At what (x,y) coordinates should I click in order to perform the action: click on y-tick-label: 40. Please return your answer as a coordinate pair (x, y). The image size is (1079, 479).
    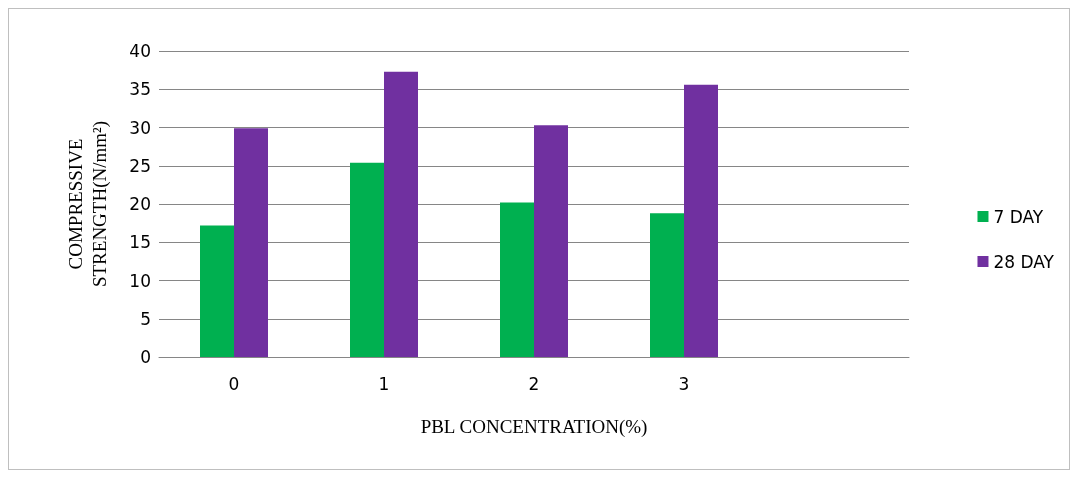
    Looking at the image, I should click on (140, 51).